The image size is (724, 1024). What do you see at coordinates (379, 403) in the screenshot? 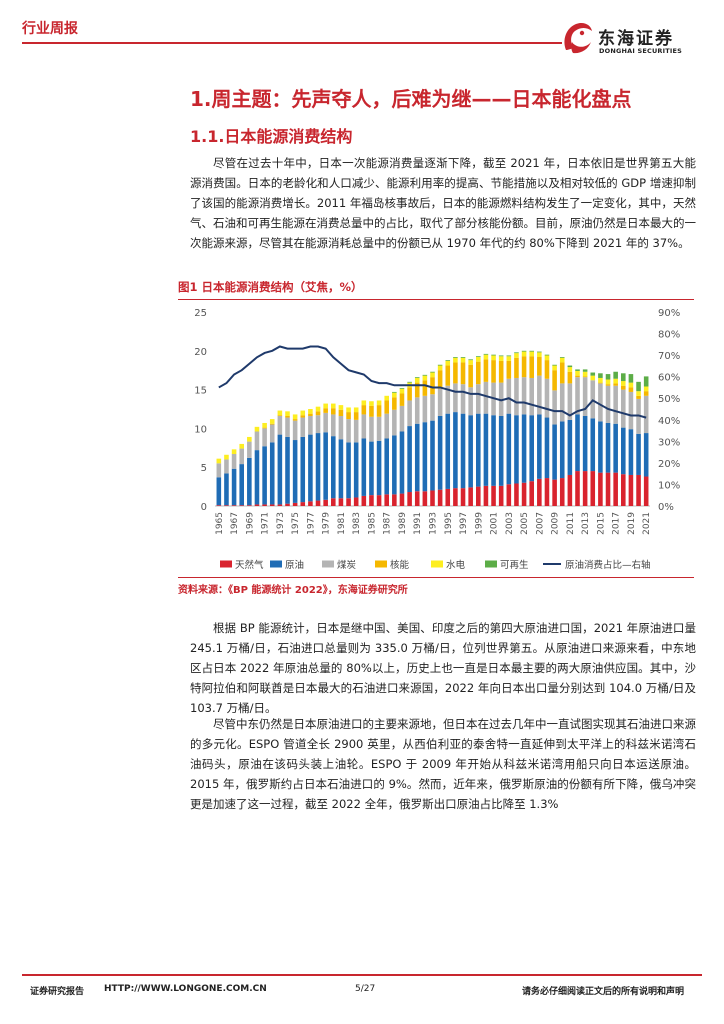
I see `bar-hydro-1986` at bounding box center [379, 403].